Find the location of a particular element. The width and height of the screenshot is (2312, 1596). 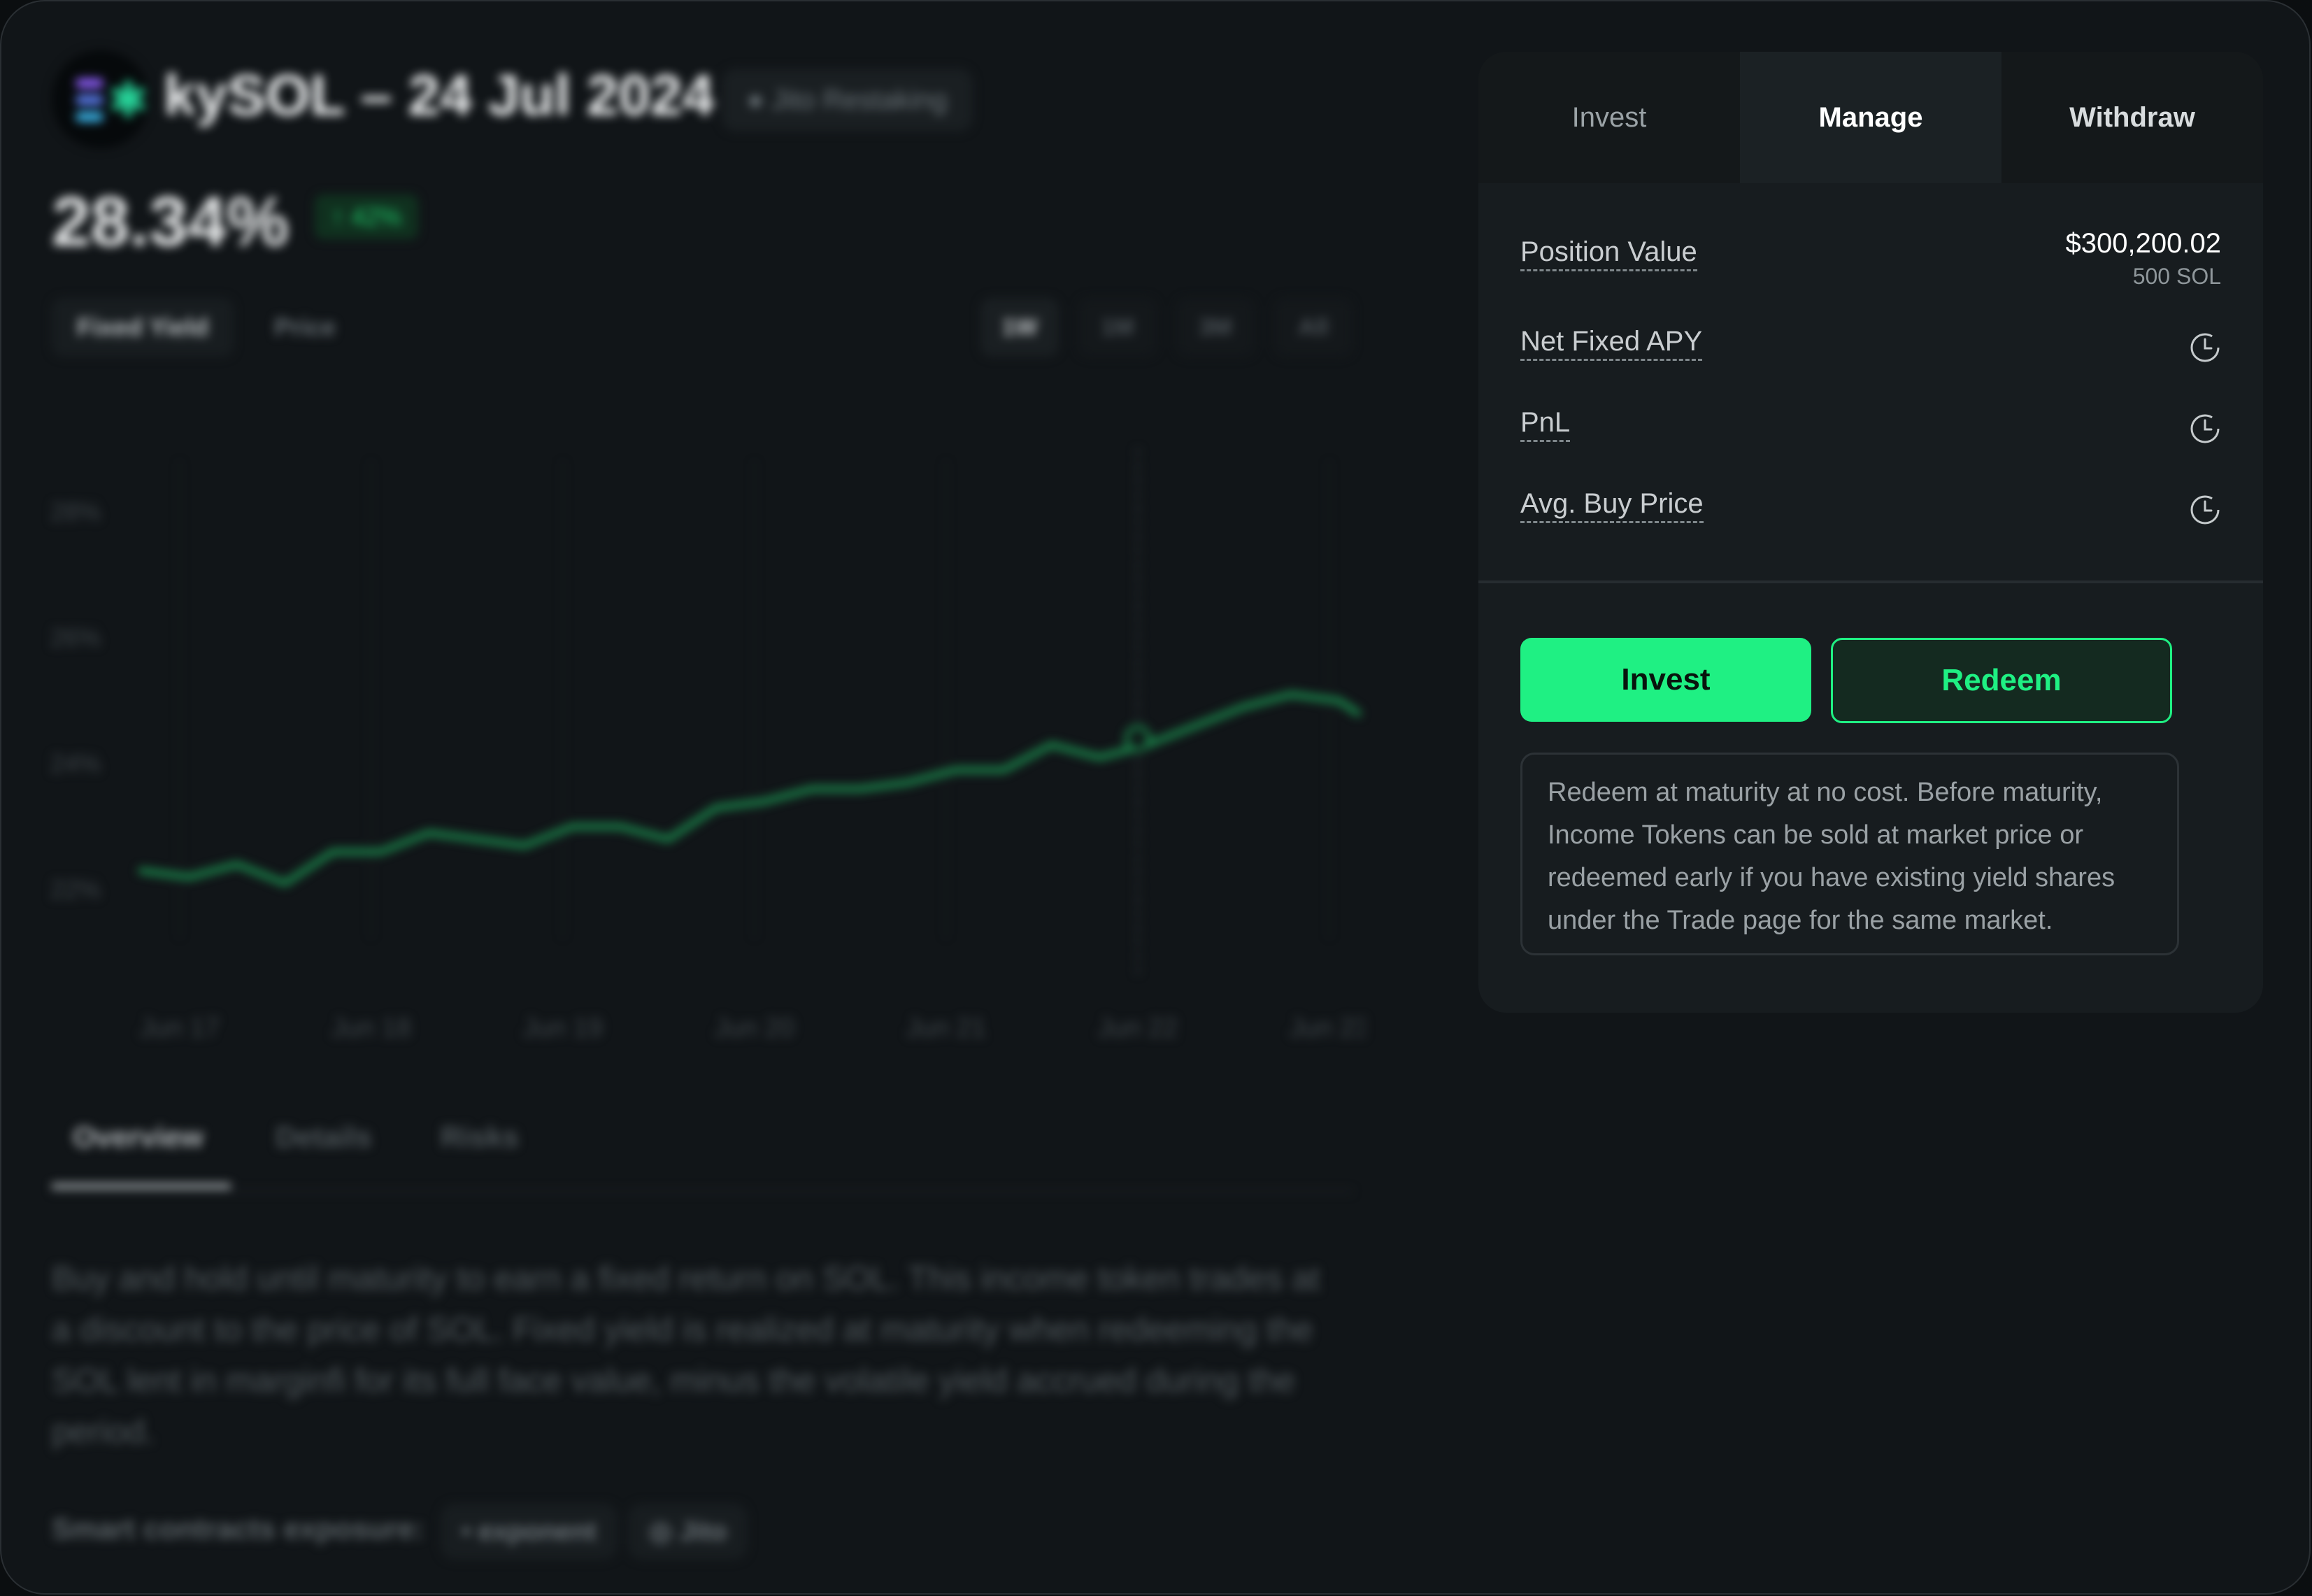

logo-bar-top is located at coordinates (90, 83).